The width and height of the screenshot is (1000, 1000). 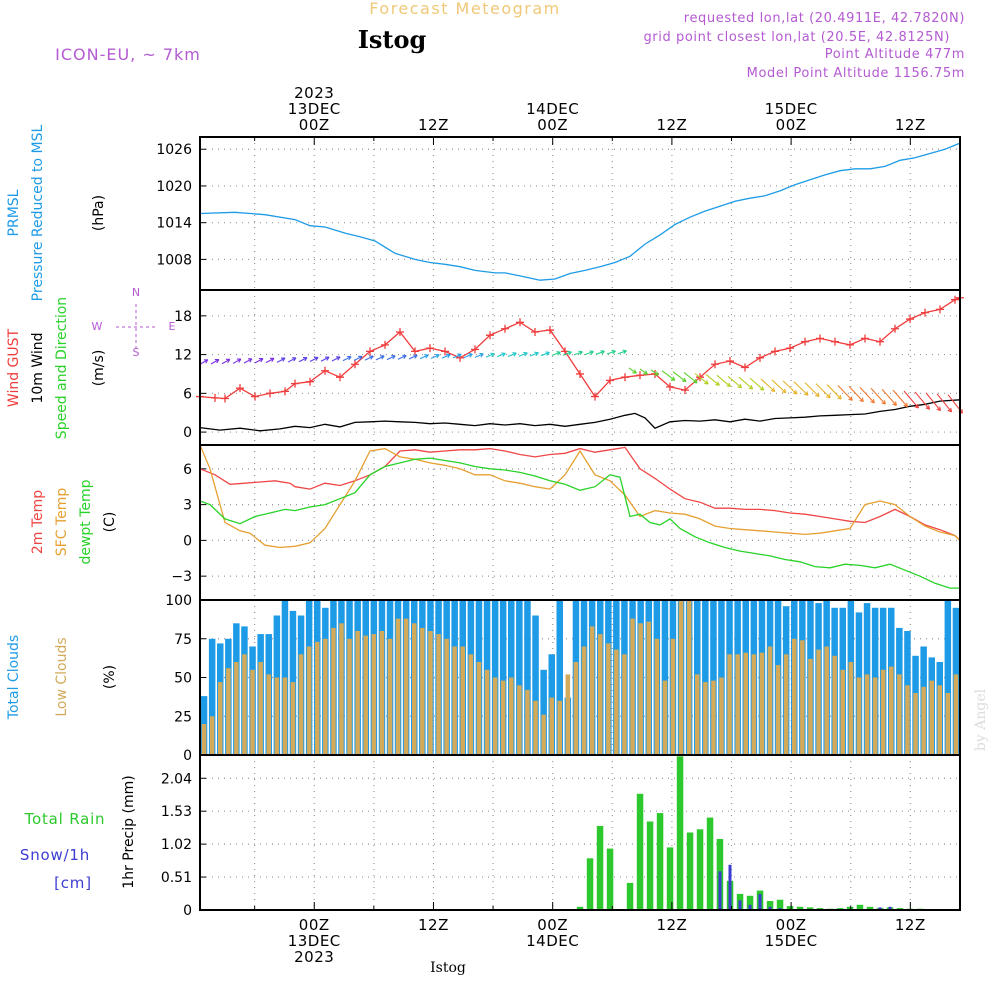 What do you see at coordinates (14, 367) in the screenshot?
I see `gust-label: Wind GUST` at bounding box center [14, 367].